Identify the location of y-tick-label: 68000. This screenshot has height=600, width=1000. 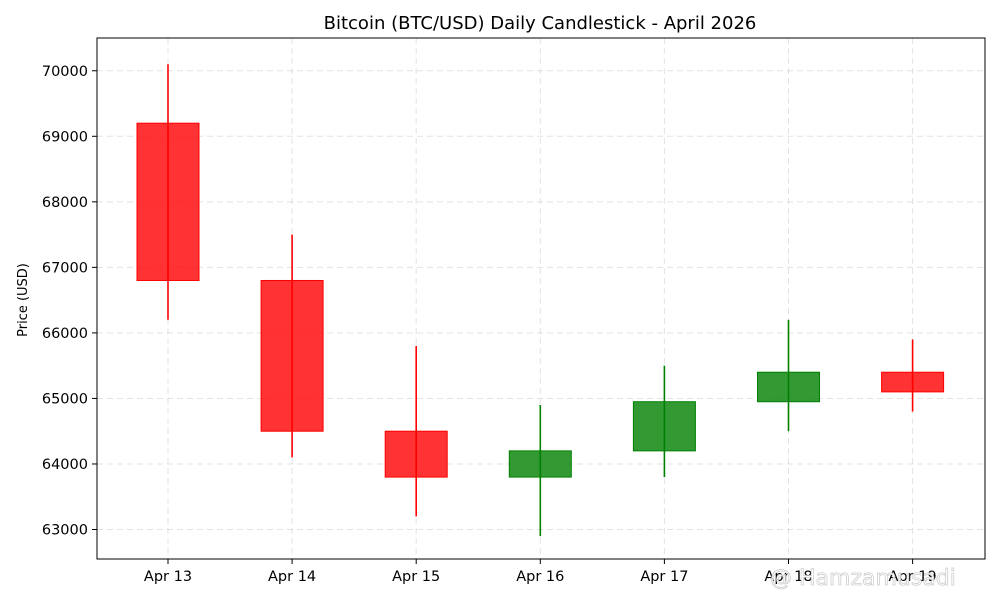
(65, 203).